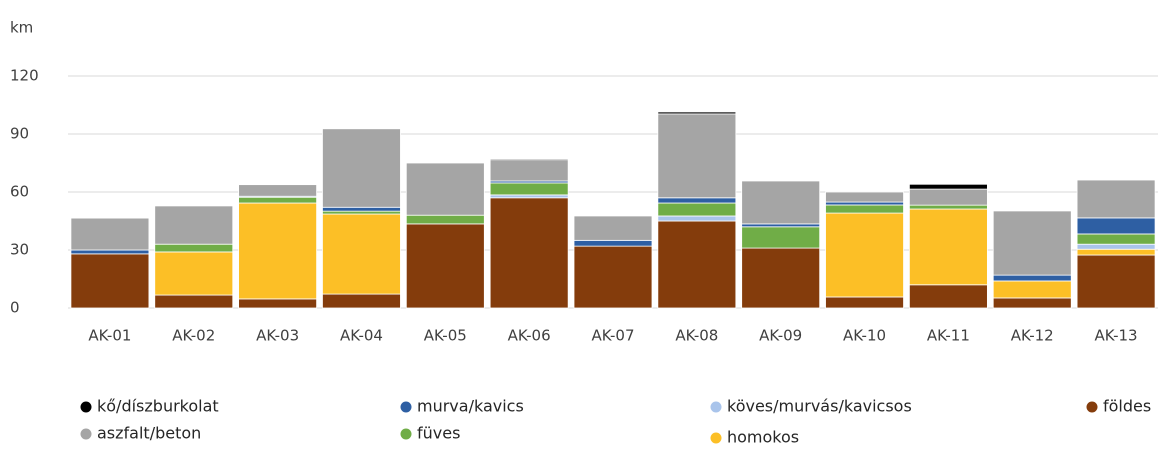  Describe the element at coordinates (15, 308) in the screenshot. I see `y-tick-label: 0` at that location.